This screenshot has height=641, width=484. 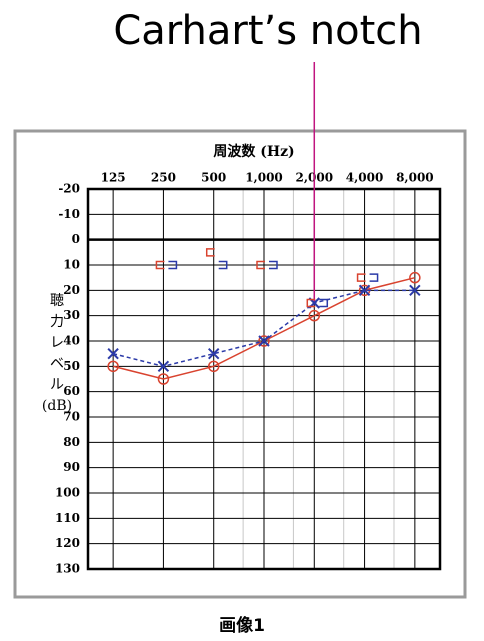 I want to click on y-tick-label: 40, so click(x=71, y=341).